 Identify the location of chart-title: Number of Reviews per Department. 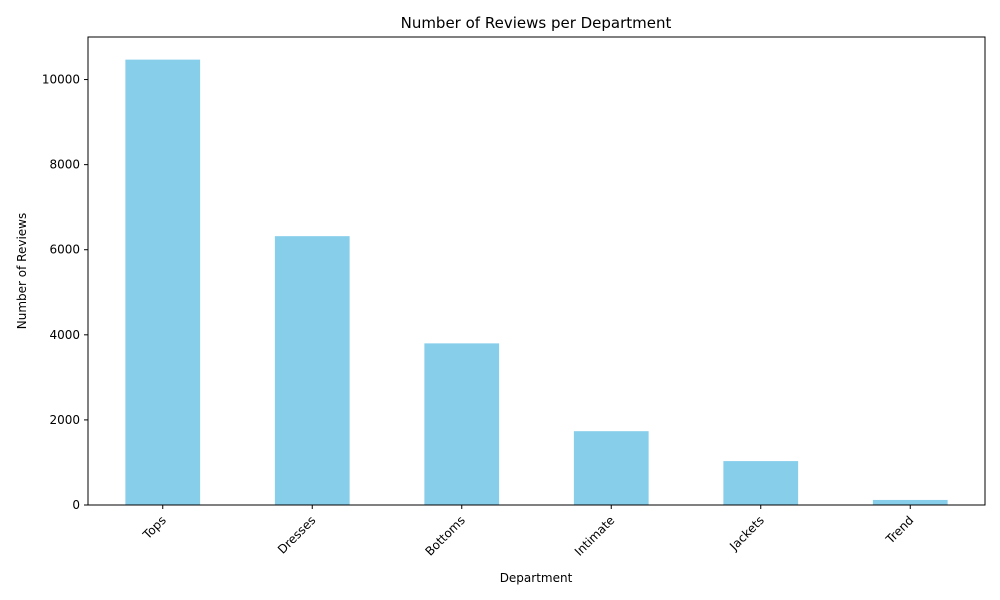
(536, 23).